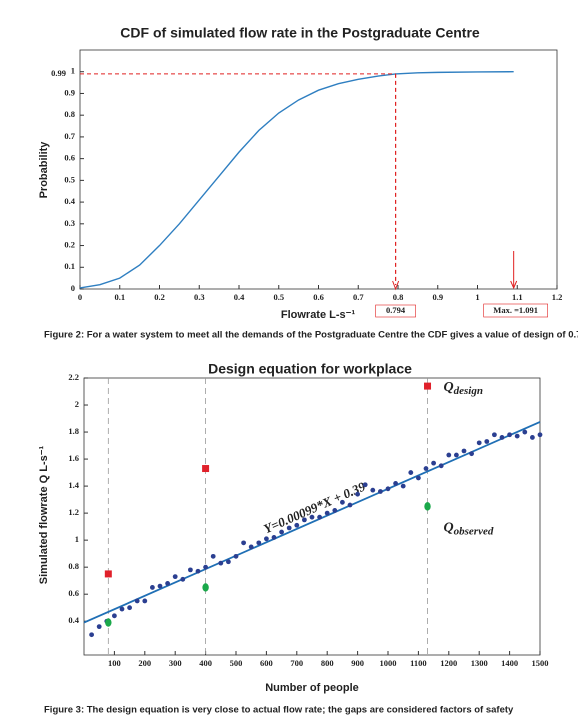 Image resolution: width=578 pixels, height=721 pixels. Describe the element at coordinates (77, 404) in the screenshot. I see `y-tick-label: 2` at that location.